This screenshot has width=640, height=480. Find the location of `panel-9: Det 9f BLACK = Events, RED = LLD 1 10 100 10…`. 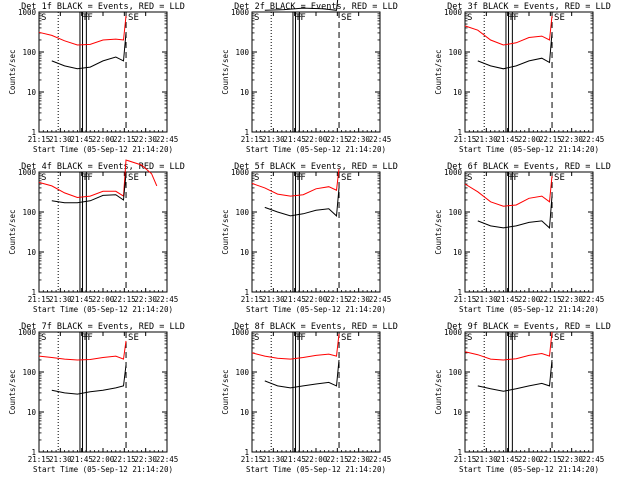

panel-9: Det 9f BLACK = Events, RED = LLD 1 10 100 10… is located at coordinates (522, 398).